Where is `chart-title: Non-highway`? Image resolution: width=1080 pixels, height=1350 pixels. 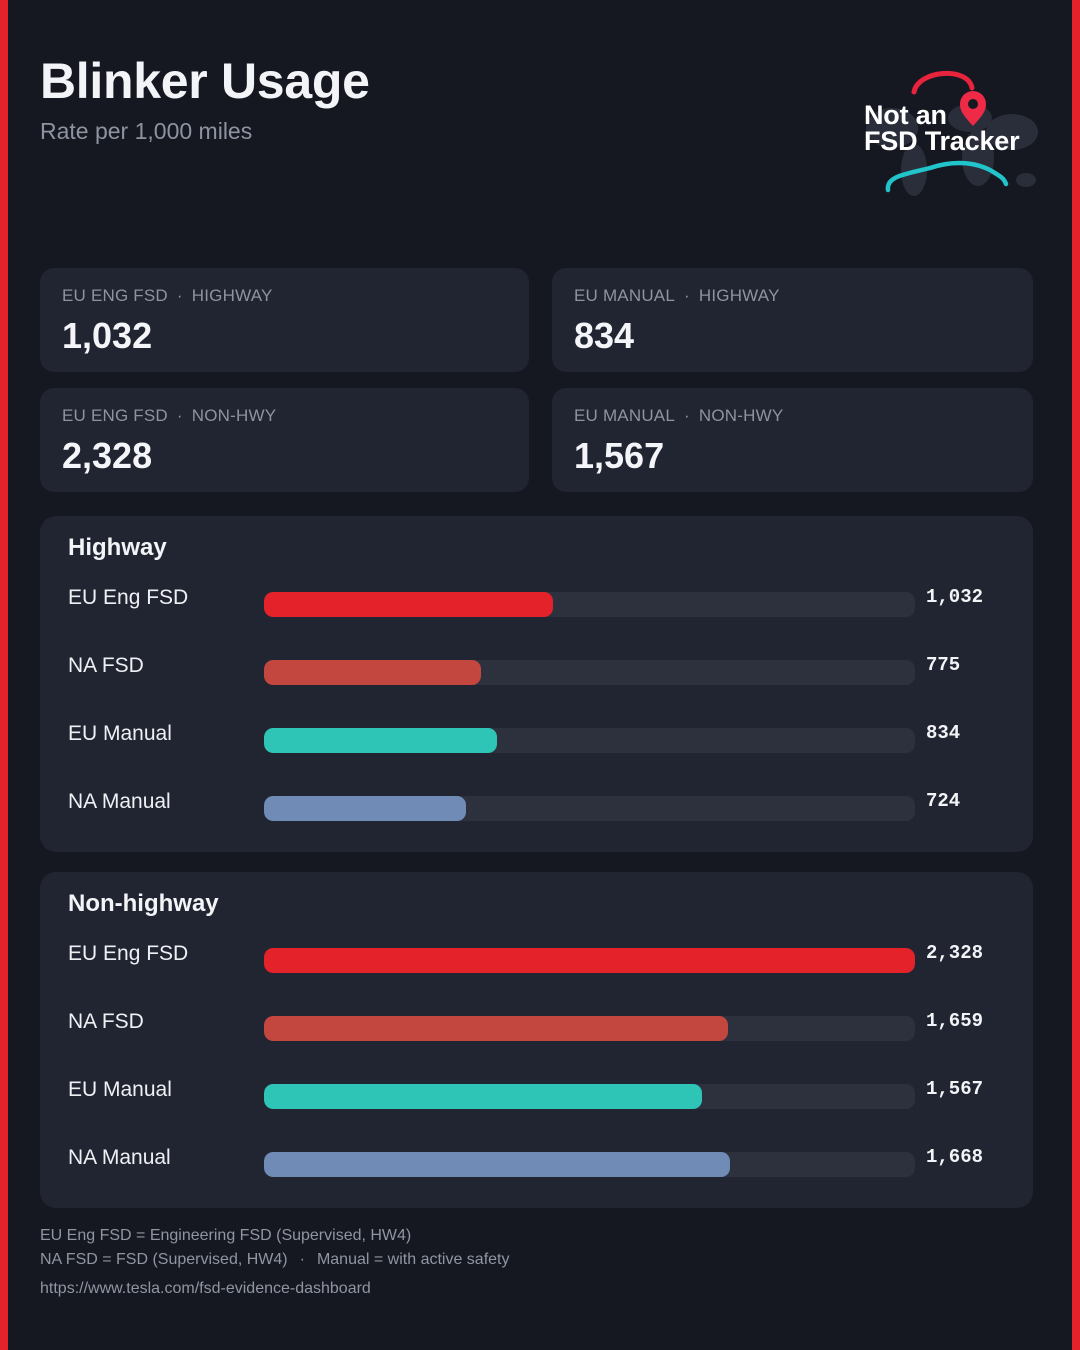
chart-title: Non-highway is located at coordinates (143, 903).